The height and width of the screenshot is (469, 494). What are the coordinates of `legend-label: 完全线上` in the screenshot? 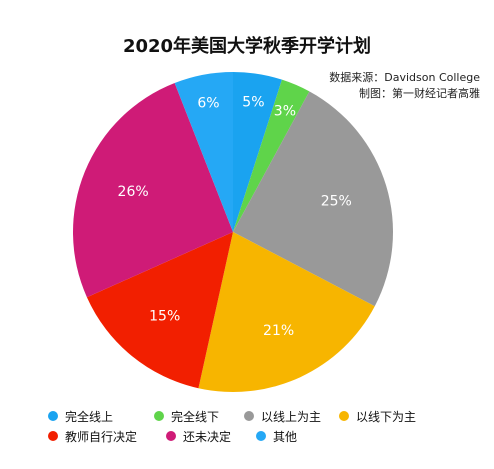 It's located at (89, 416).